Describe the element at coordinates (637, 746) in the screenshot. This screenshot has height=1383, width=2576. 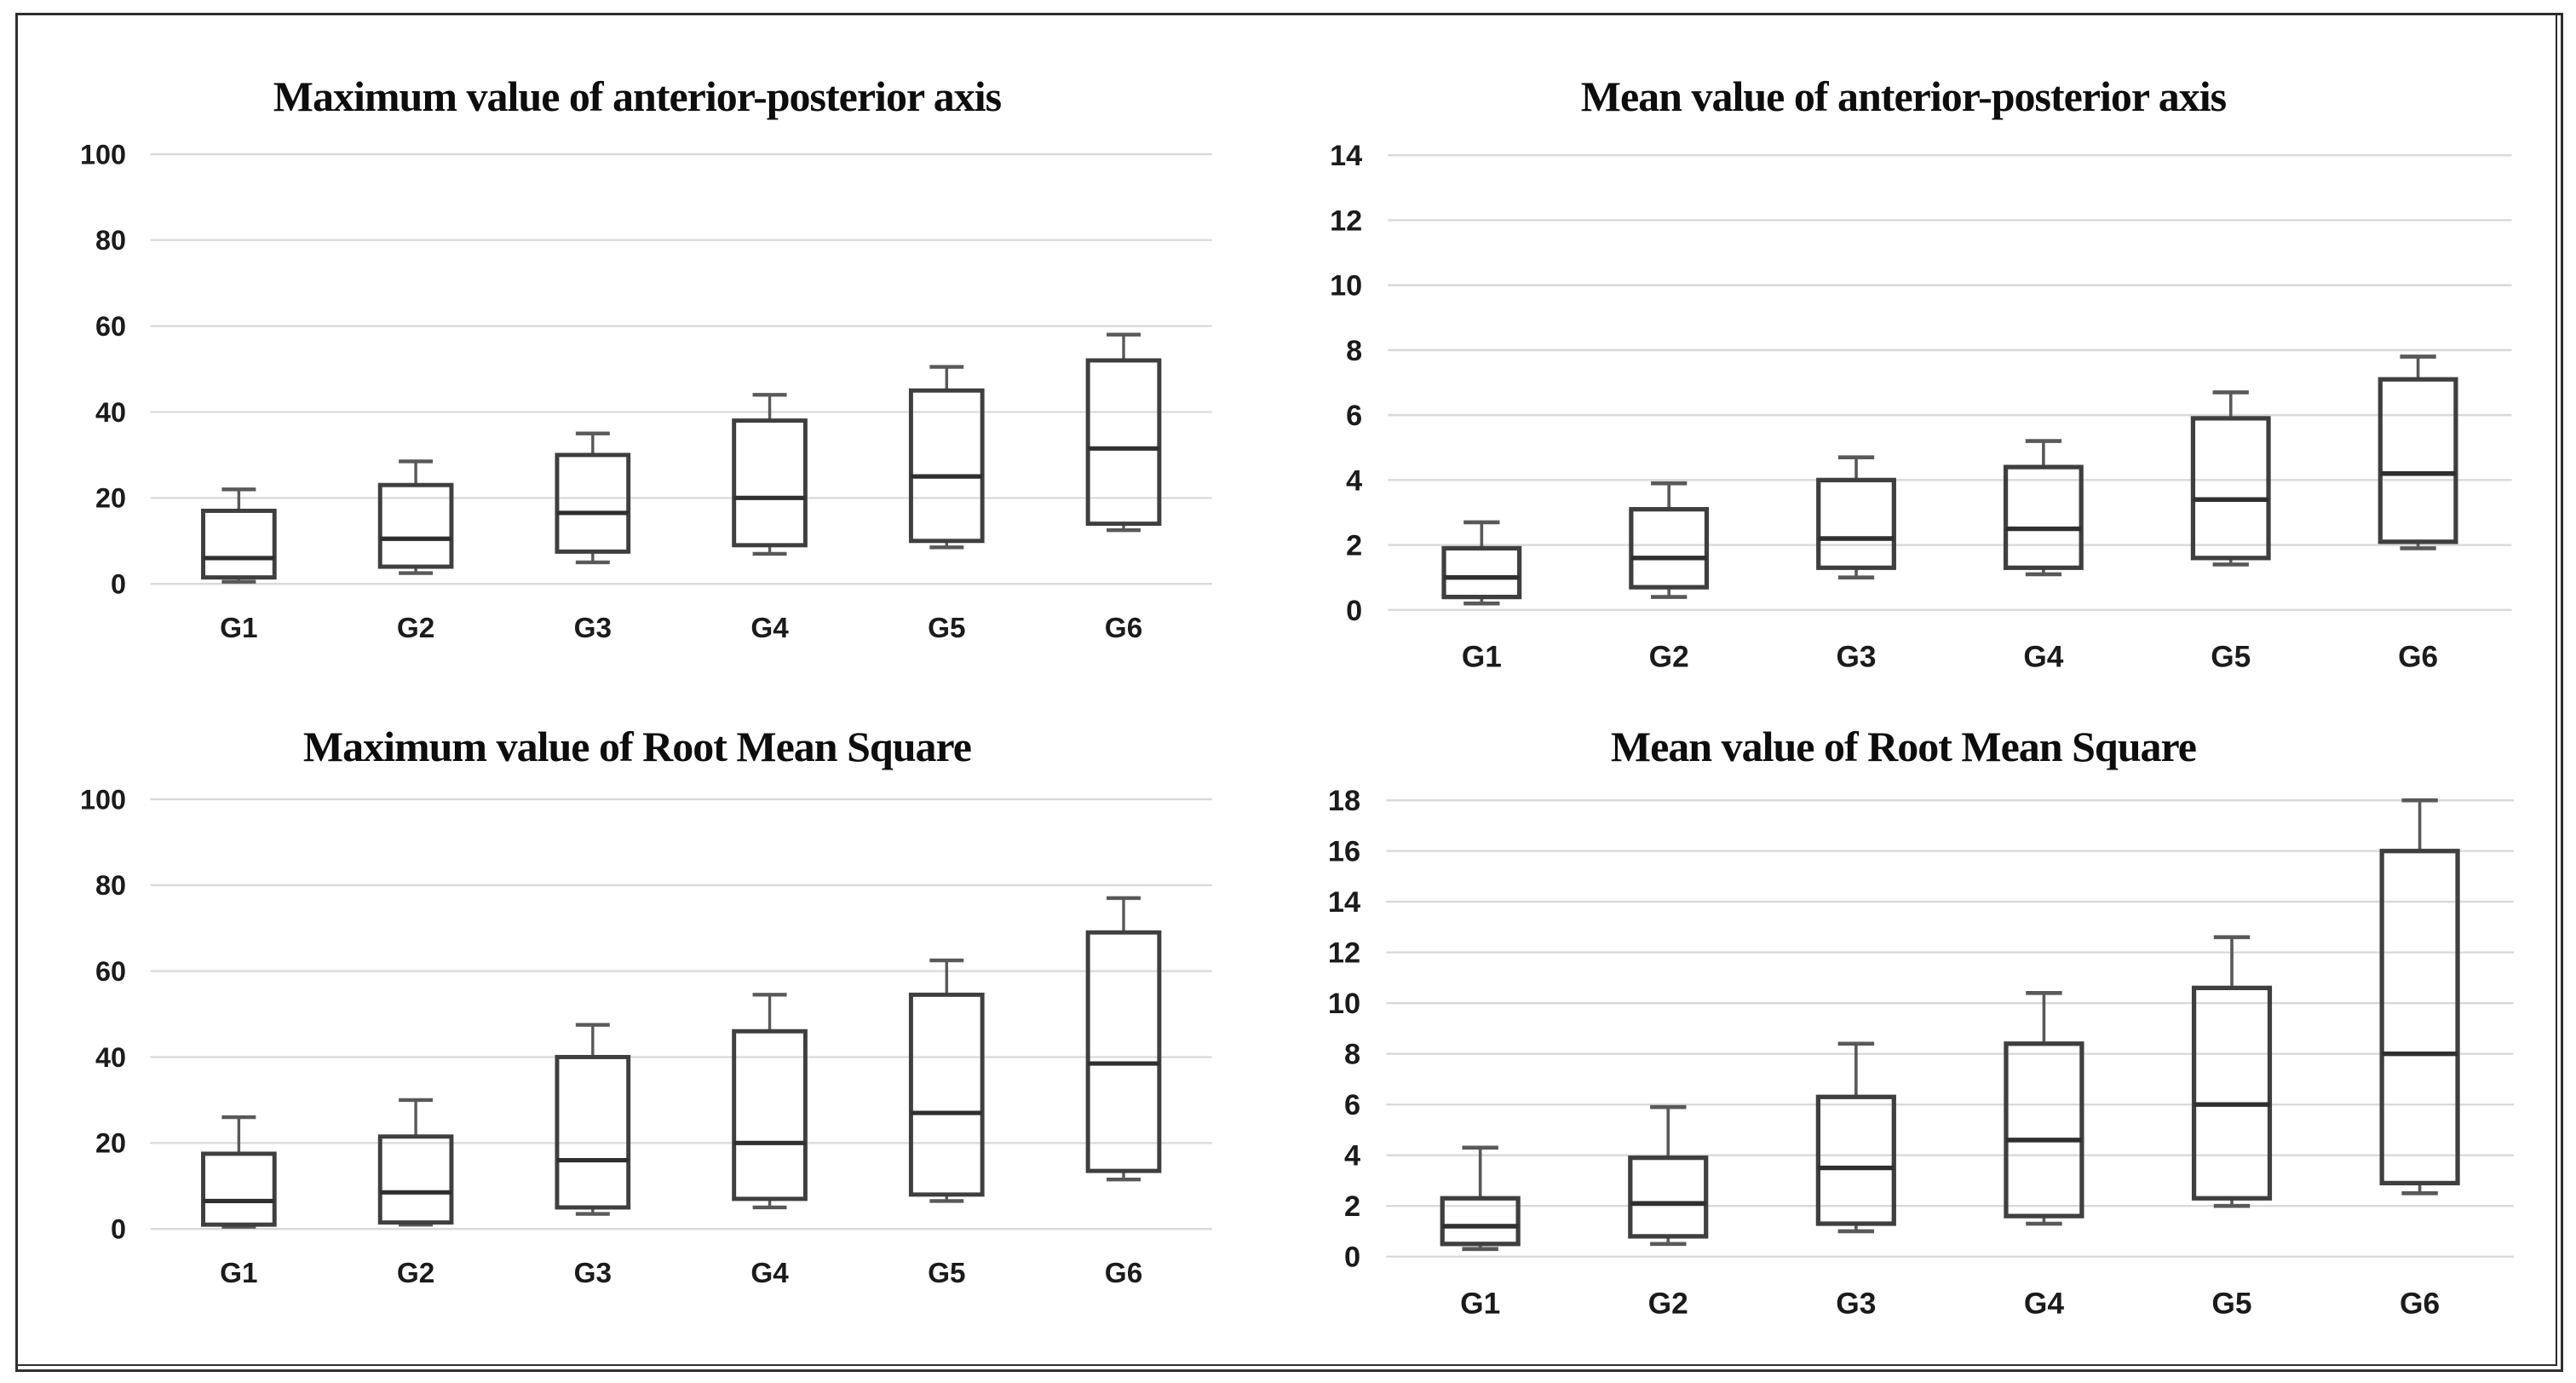
I see `chart-title: Maximum value of Root Mean Square` at that location.